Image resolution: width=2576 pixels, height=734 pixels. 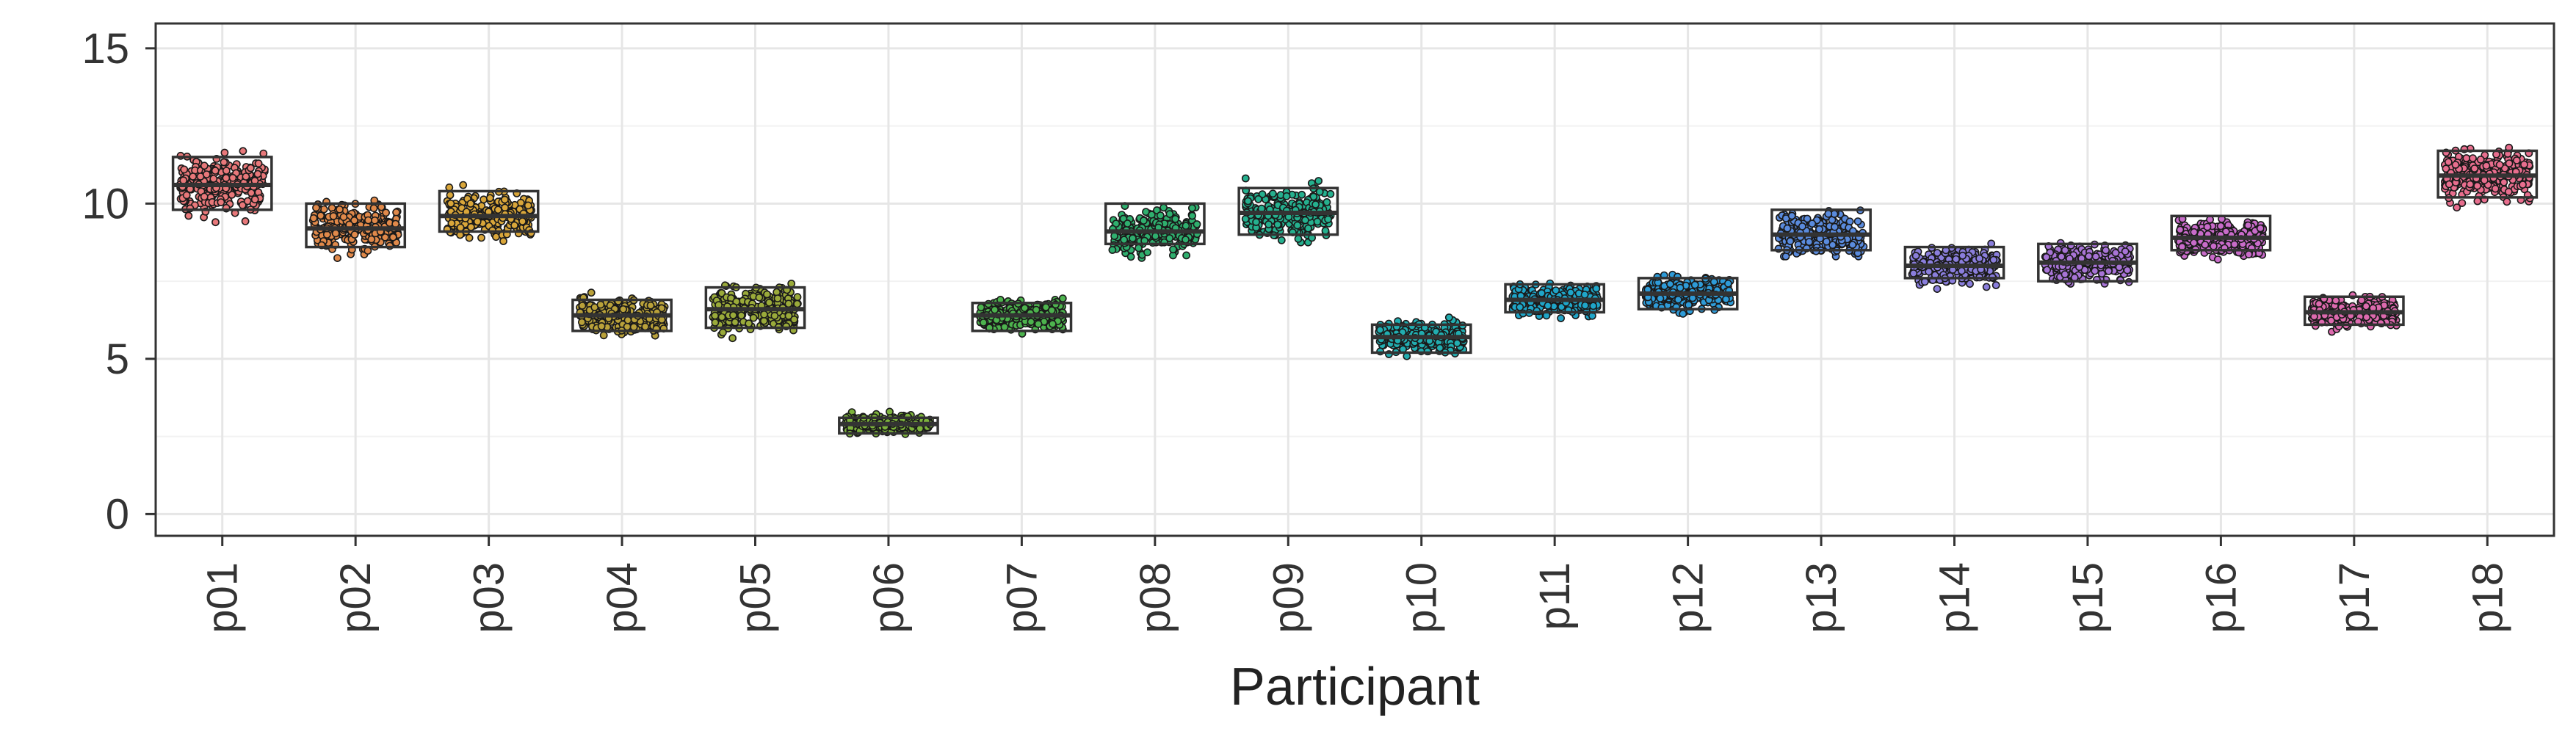 I want to click on x-tick-label: p13, so click(x=1821, y=597).